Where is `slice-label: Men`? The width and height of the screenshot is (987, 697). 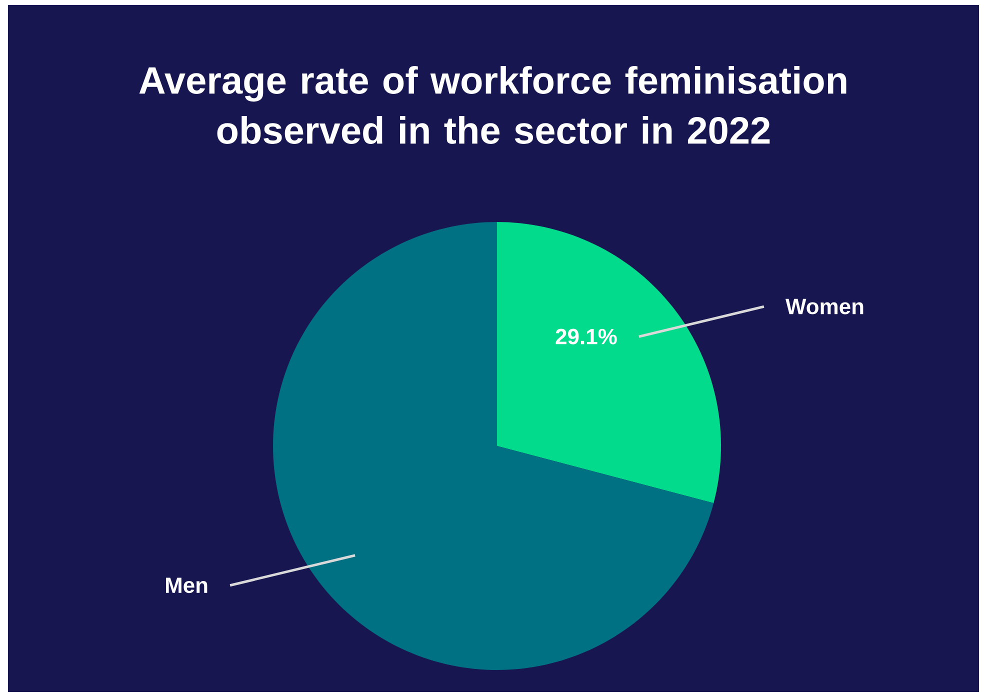
slice-label: Men is located at coordinates (187, 586).